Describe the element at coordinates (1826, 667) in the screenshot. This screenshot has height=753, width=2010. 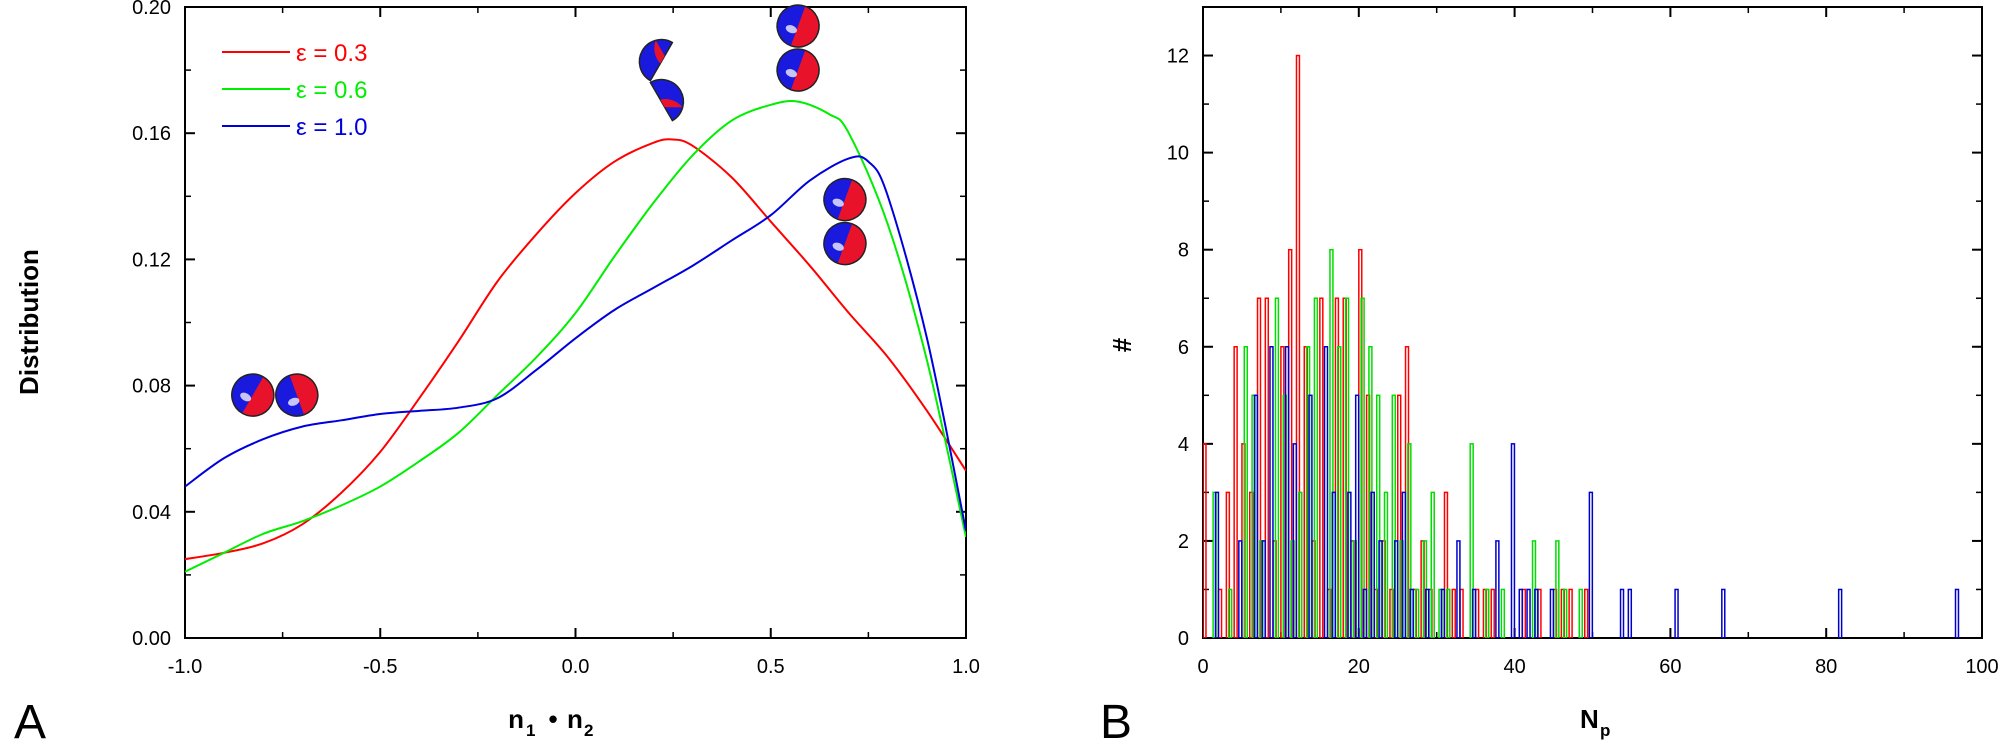
I see `chart-b-x-tick-label: 80` at that location.